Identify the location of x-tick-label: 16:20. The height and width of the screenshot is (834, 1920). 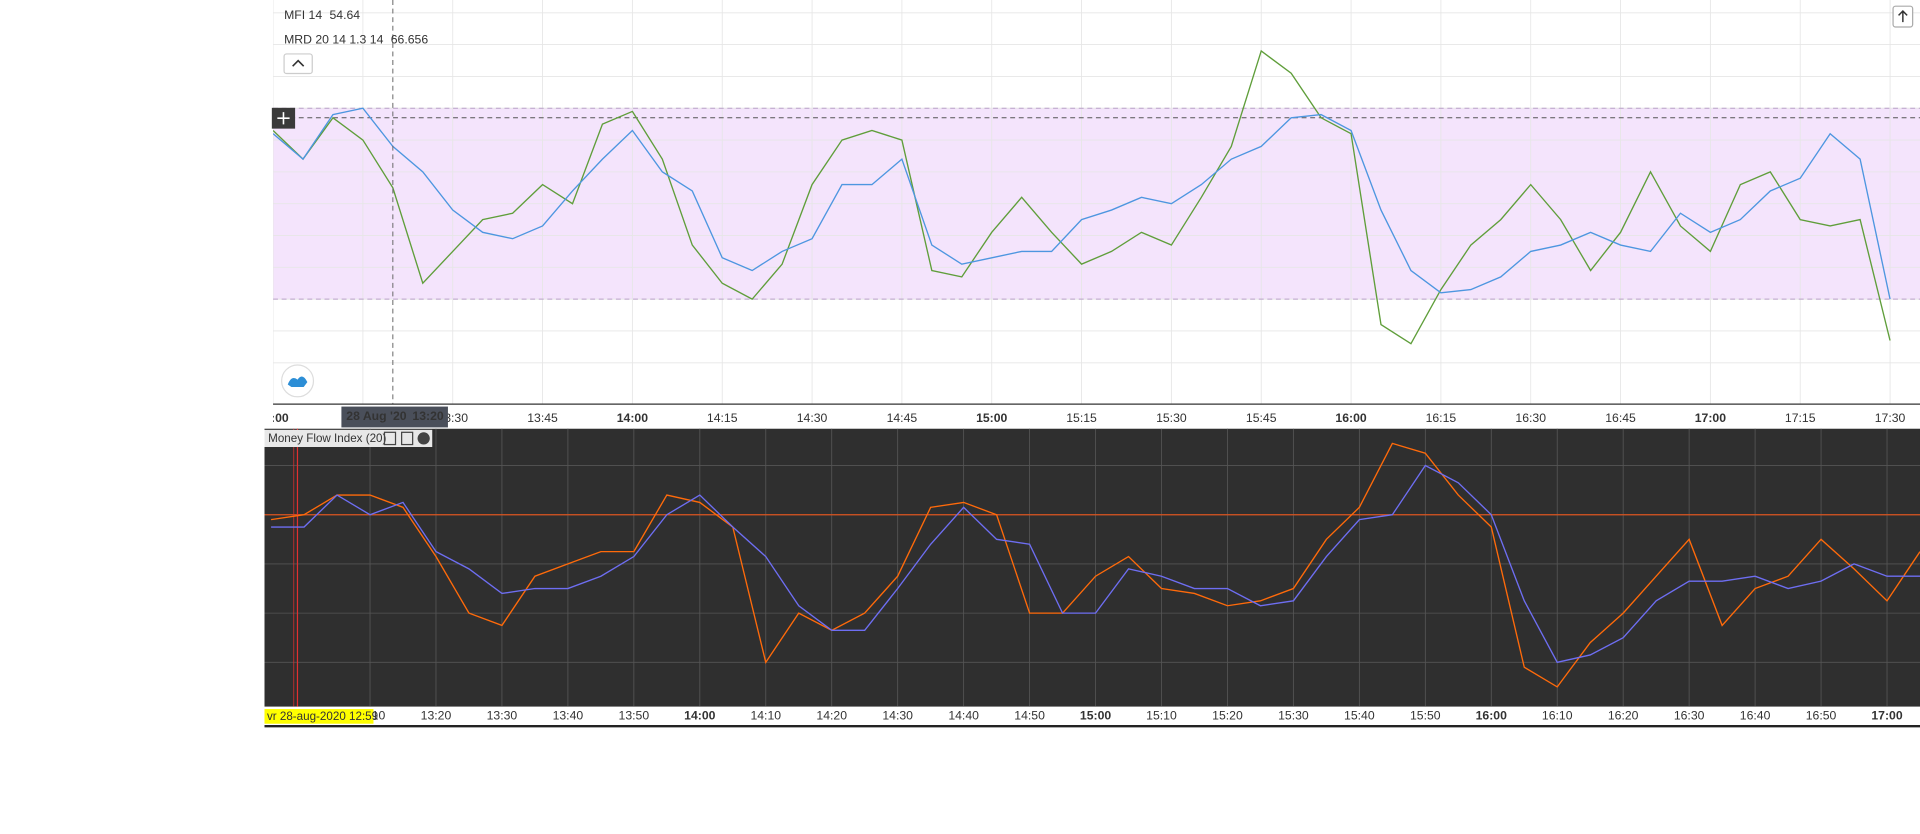
(1623, 716).